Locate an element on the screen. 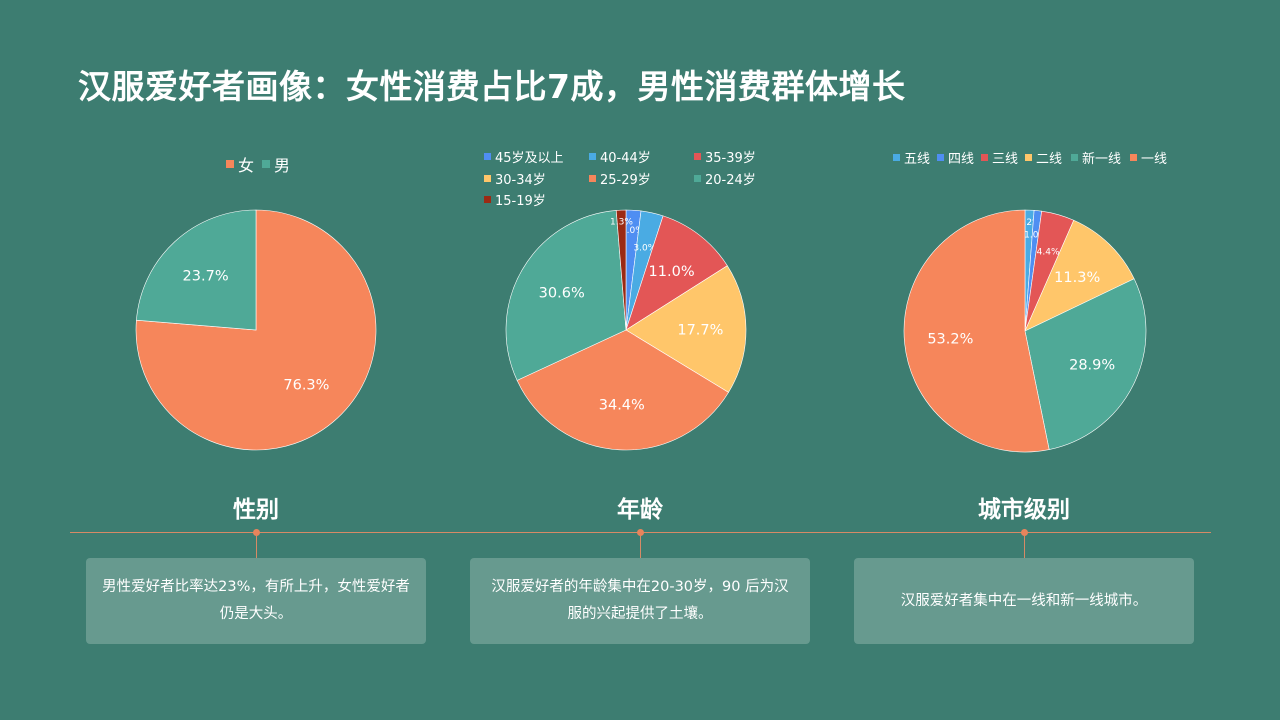 This screenshot has width=1280, height=720. legend-label: 30-34岁 is located at coordinates (520, 180).